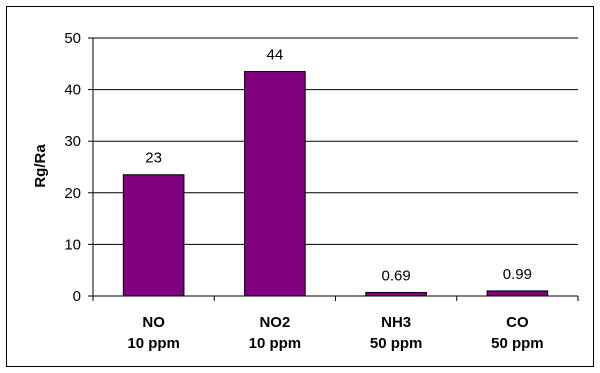 The image size is (600, 373). I want to click on y-tick-label: 20, so click(72, 193).